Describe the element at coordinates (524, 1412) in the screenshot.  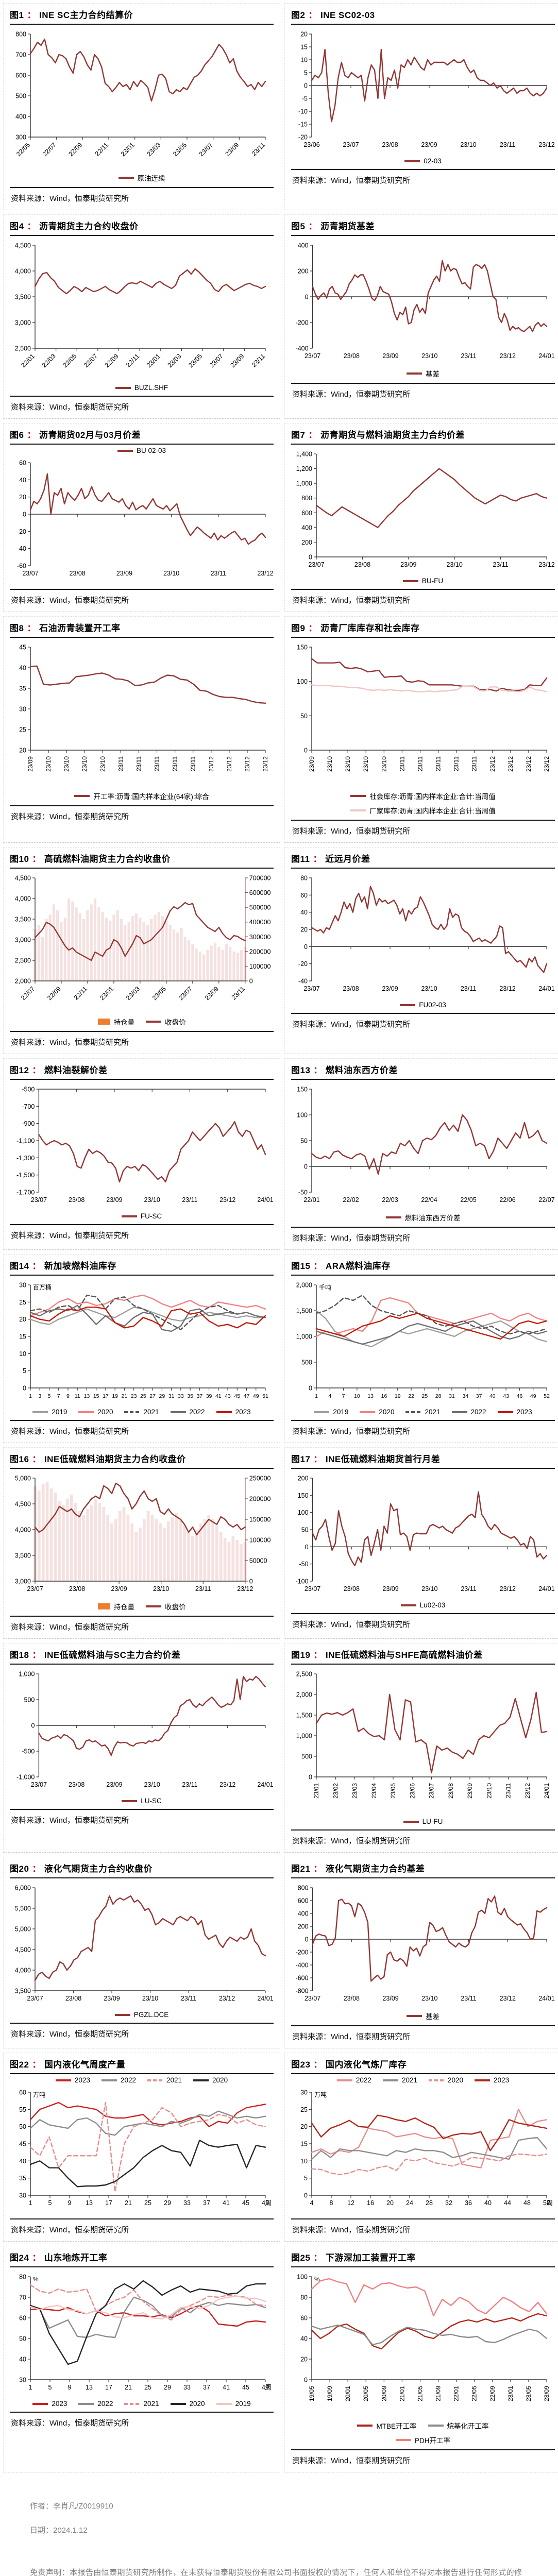
I see `legend-label: 2023` at that location.